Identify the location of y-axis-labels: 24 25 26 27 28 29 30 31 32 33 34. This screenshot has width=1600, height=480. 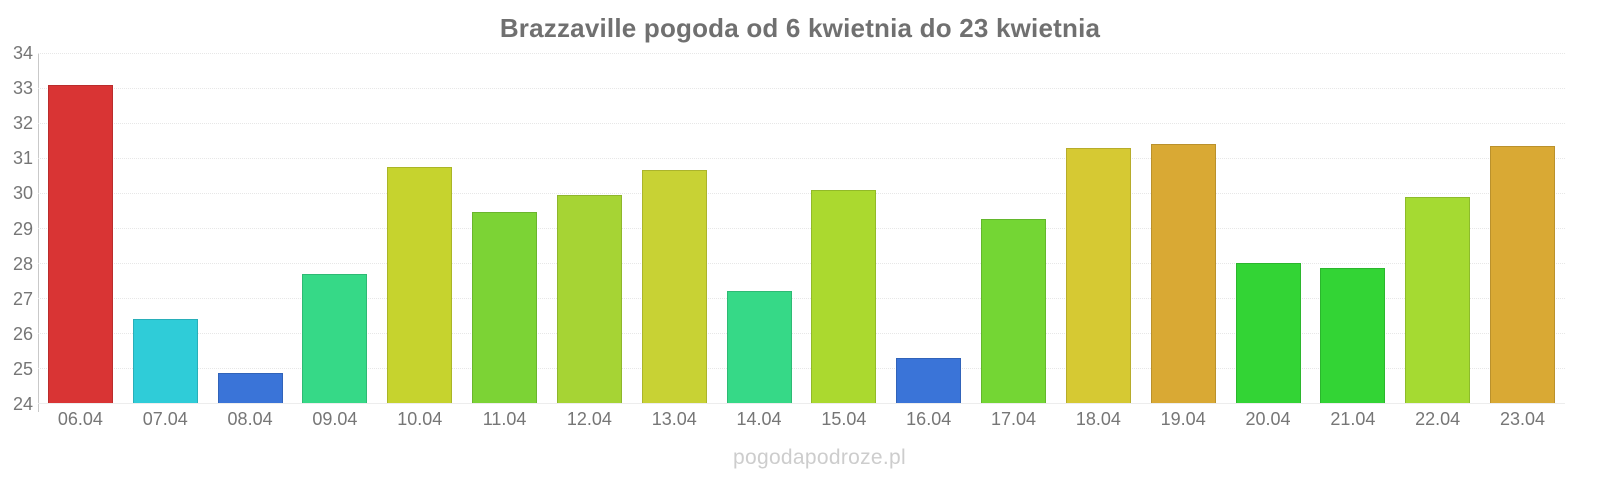
(16, 228).